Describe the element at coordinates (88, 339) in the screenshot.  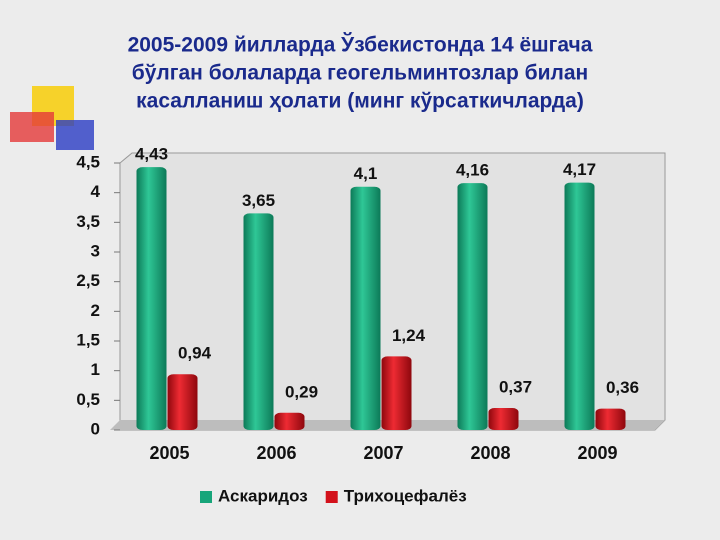
I see `y-tick-label: 1,5` at that location.